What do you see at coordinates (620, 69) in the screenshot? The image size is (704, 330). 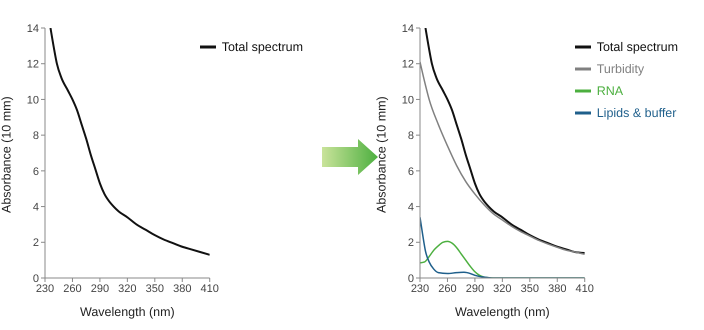 I see `legend-label: Turbidity` at bounding box center [620, 69].